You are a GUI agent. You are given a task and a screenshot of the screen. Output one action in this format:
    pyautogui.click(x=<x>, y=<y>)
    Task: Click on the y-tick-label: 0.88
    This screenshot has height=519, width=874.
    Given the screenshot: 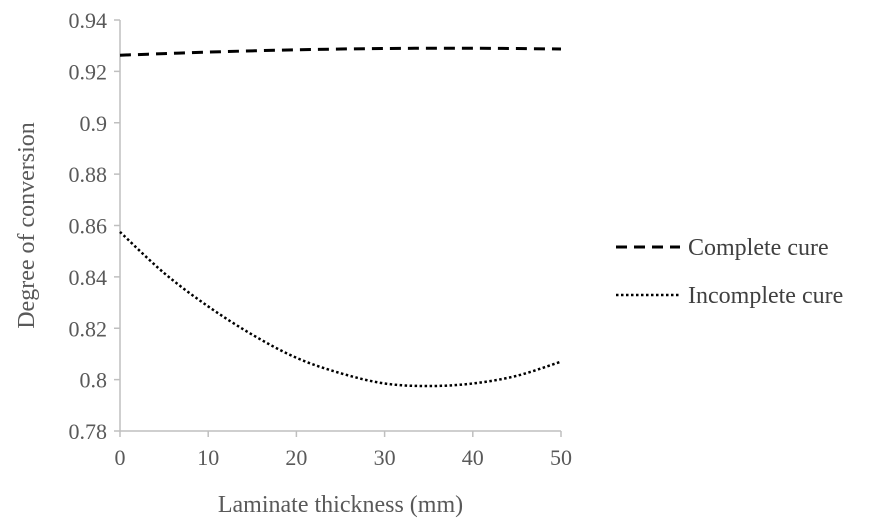 What is the action you would take?
    pyautogui.click(x=88, y=174)
    